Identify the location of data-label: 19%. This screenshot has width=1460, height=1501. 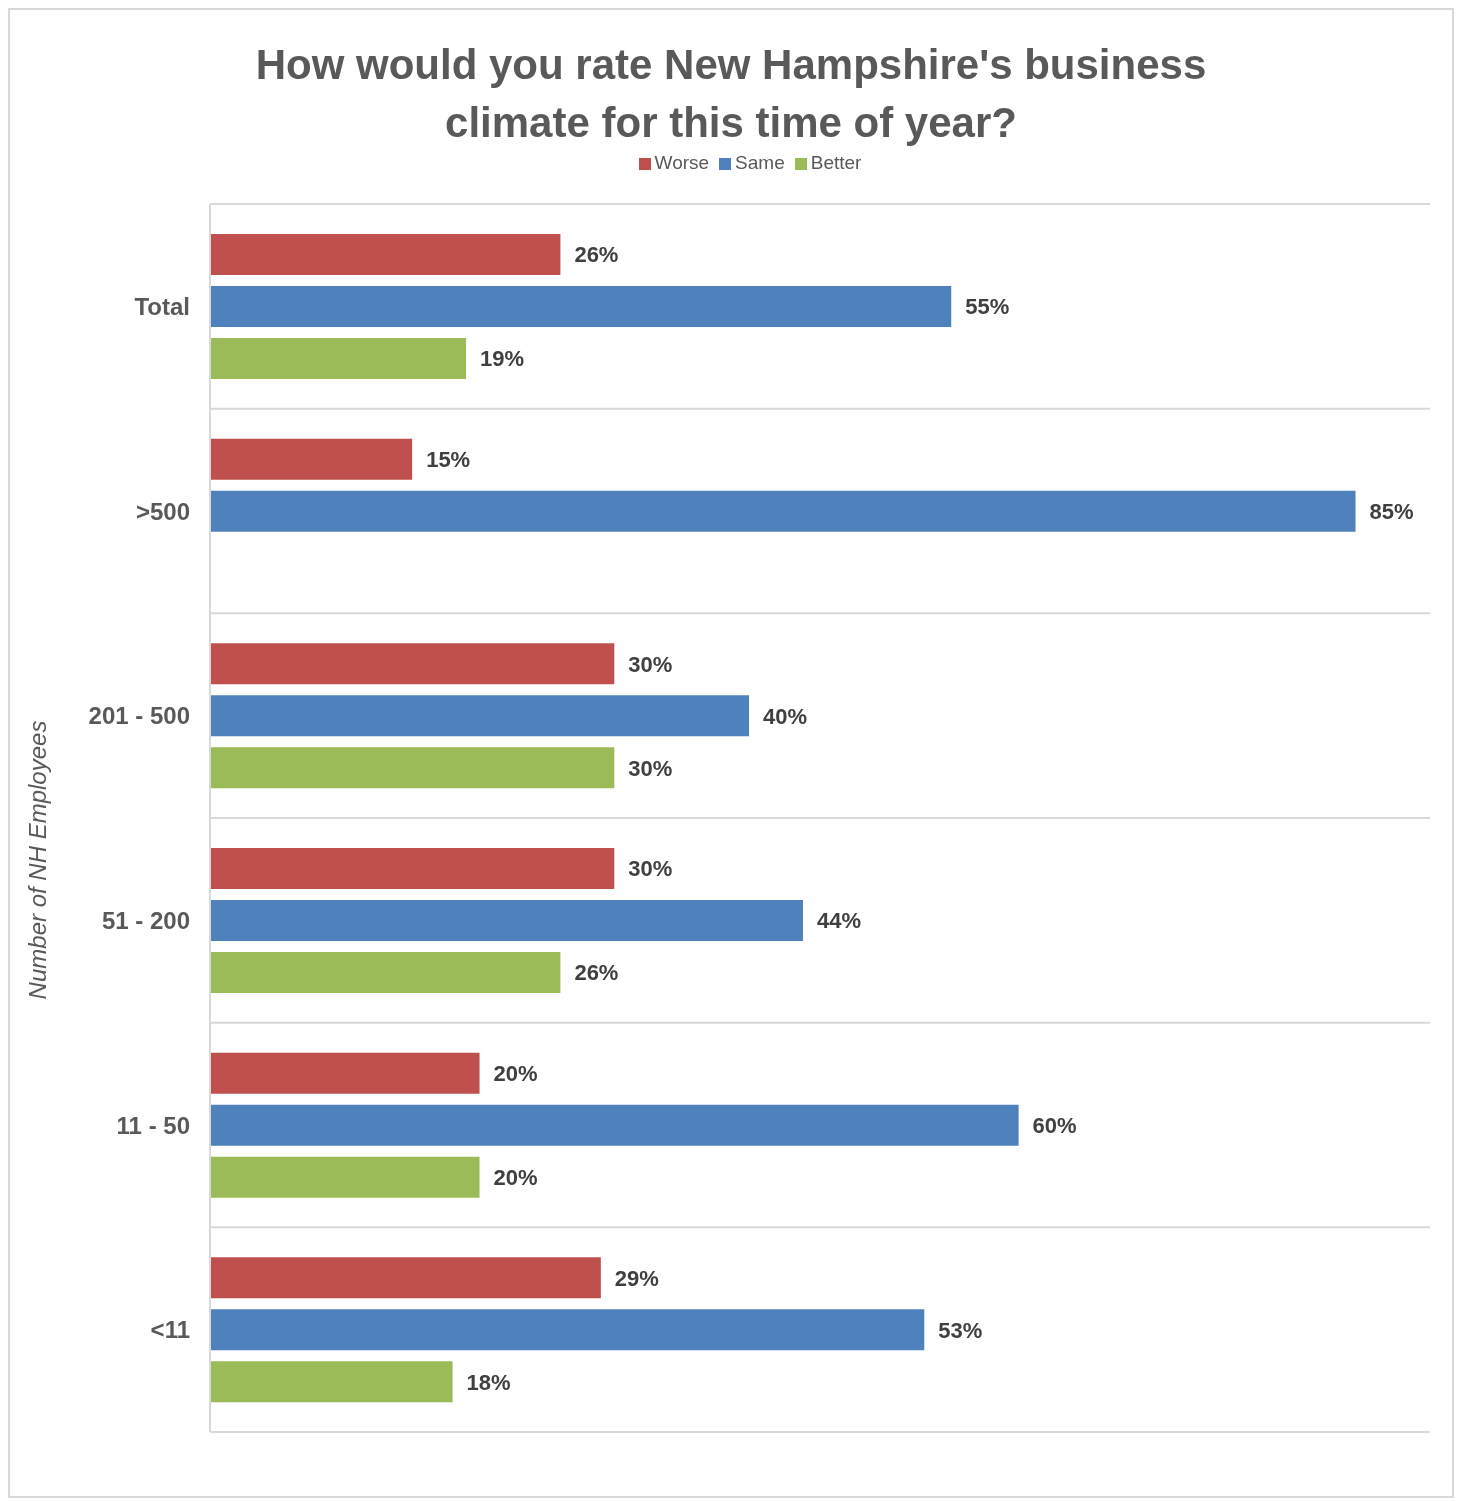
(502, 359).